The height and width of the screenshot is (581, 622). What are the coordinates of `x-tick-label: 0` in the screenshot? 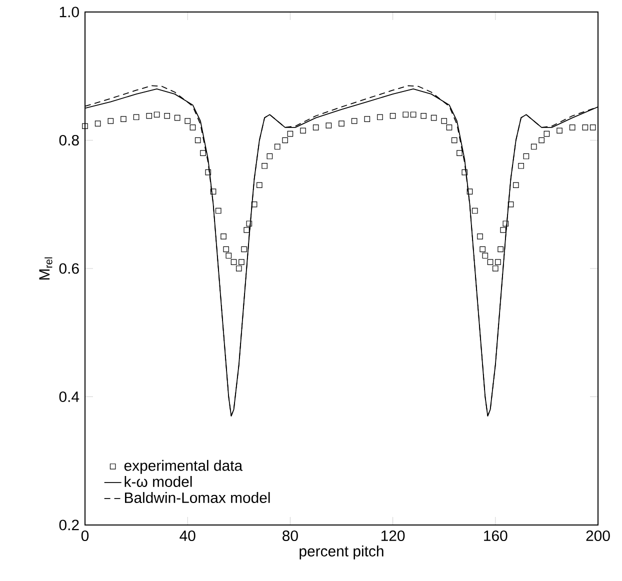 It's located at (85, 536).